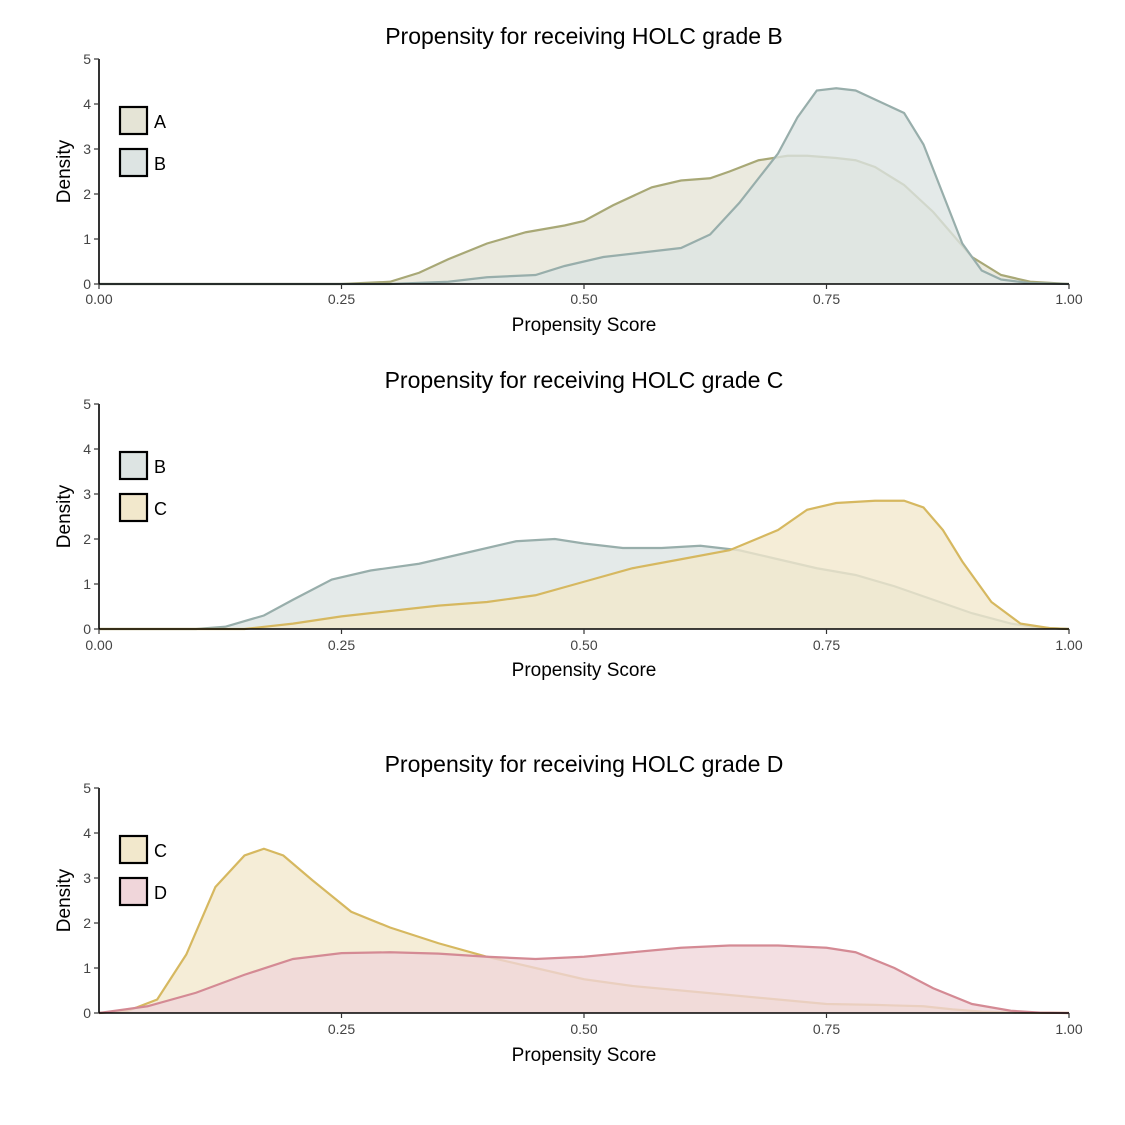 The width and height of the screenshot is (1125, 1125). I want to click on density-line-d, so click(584, 979).